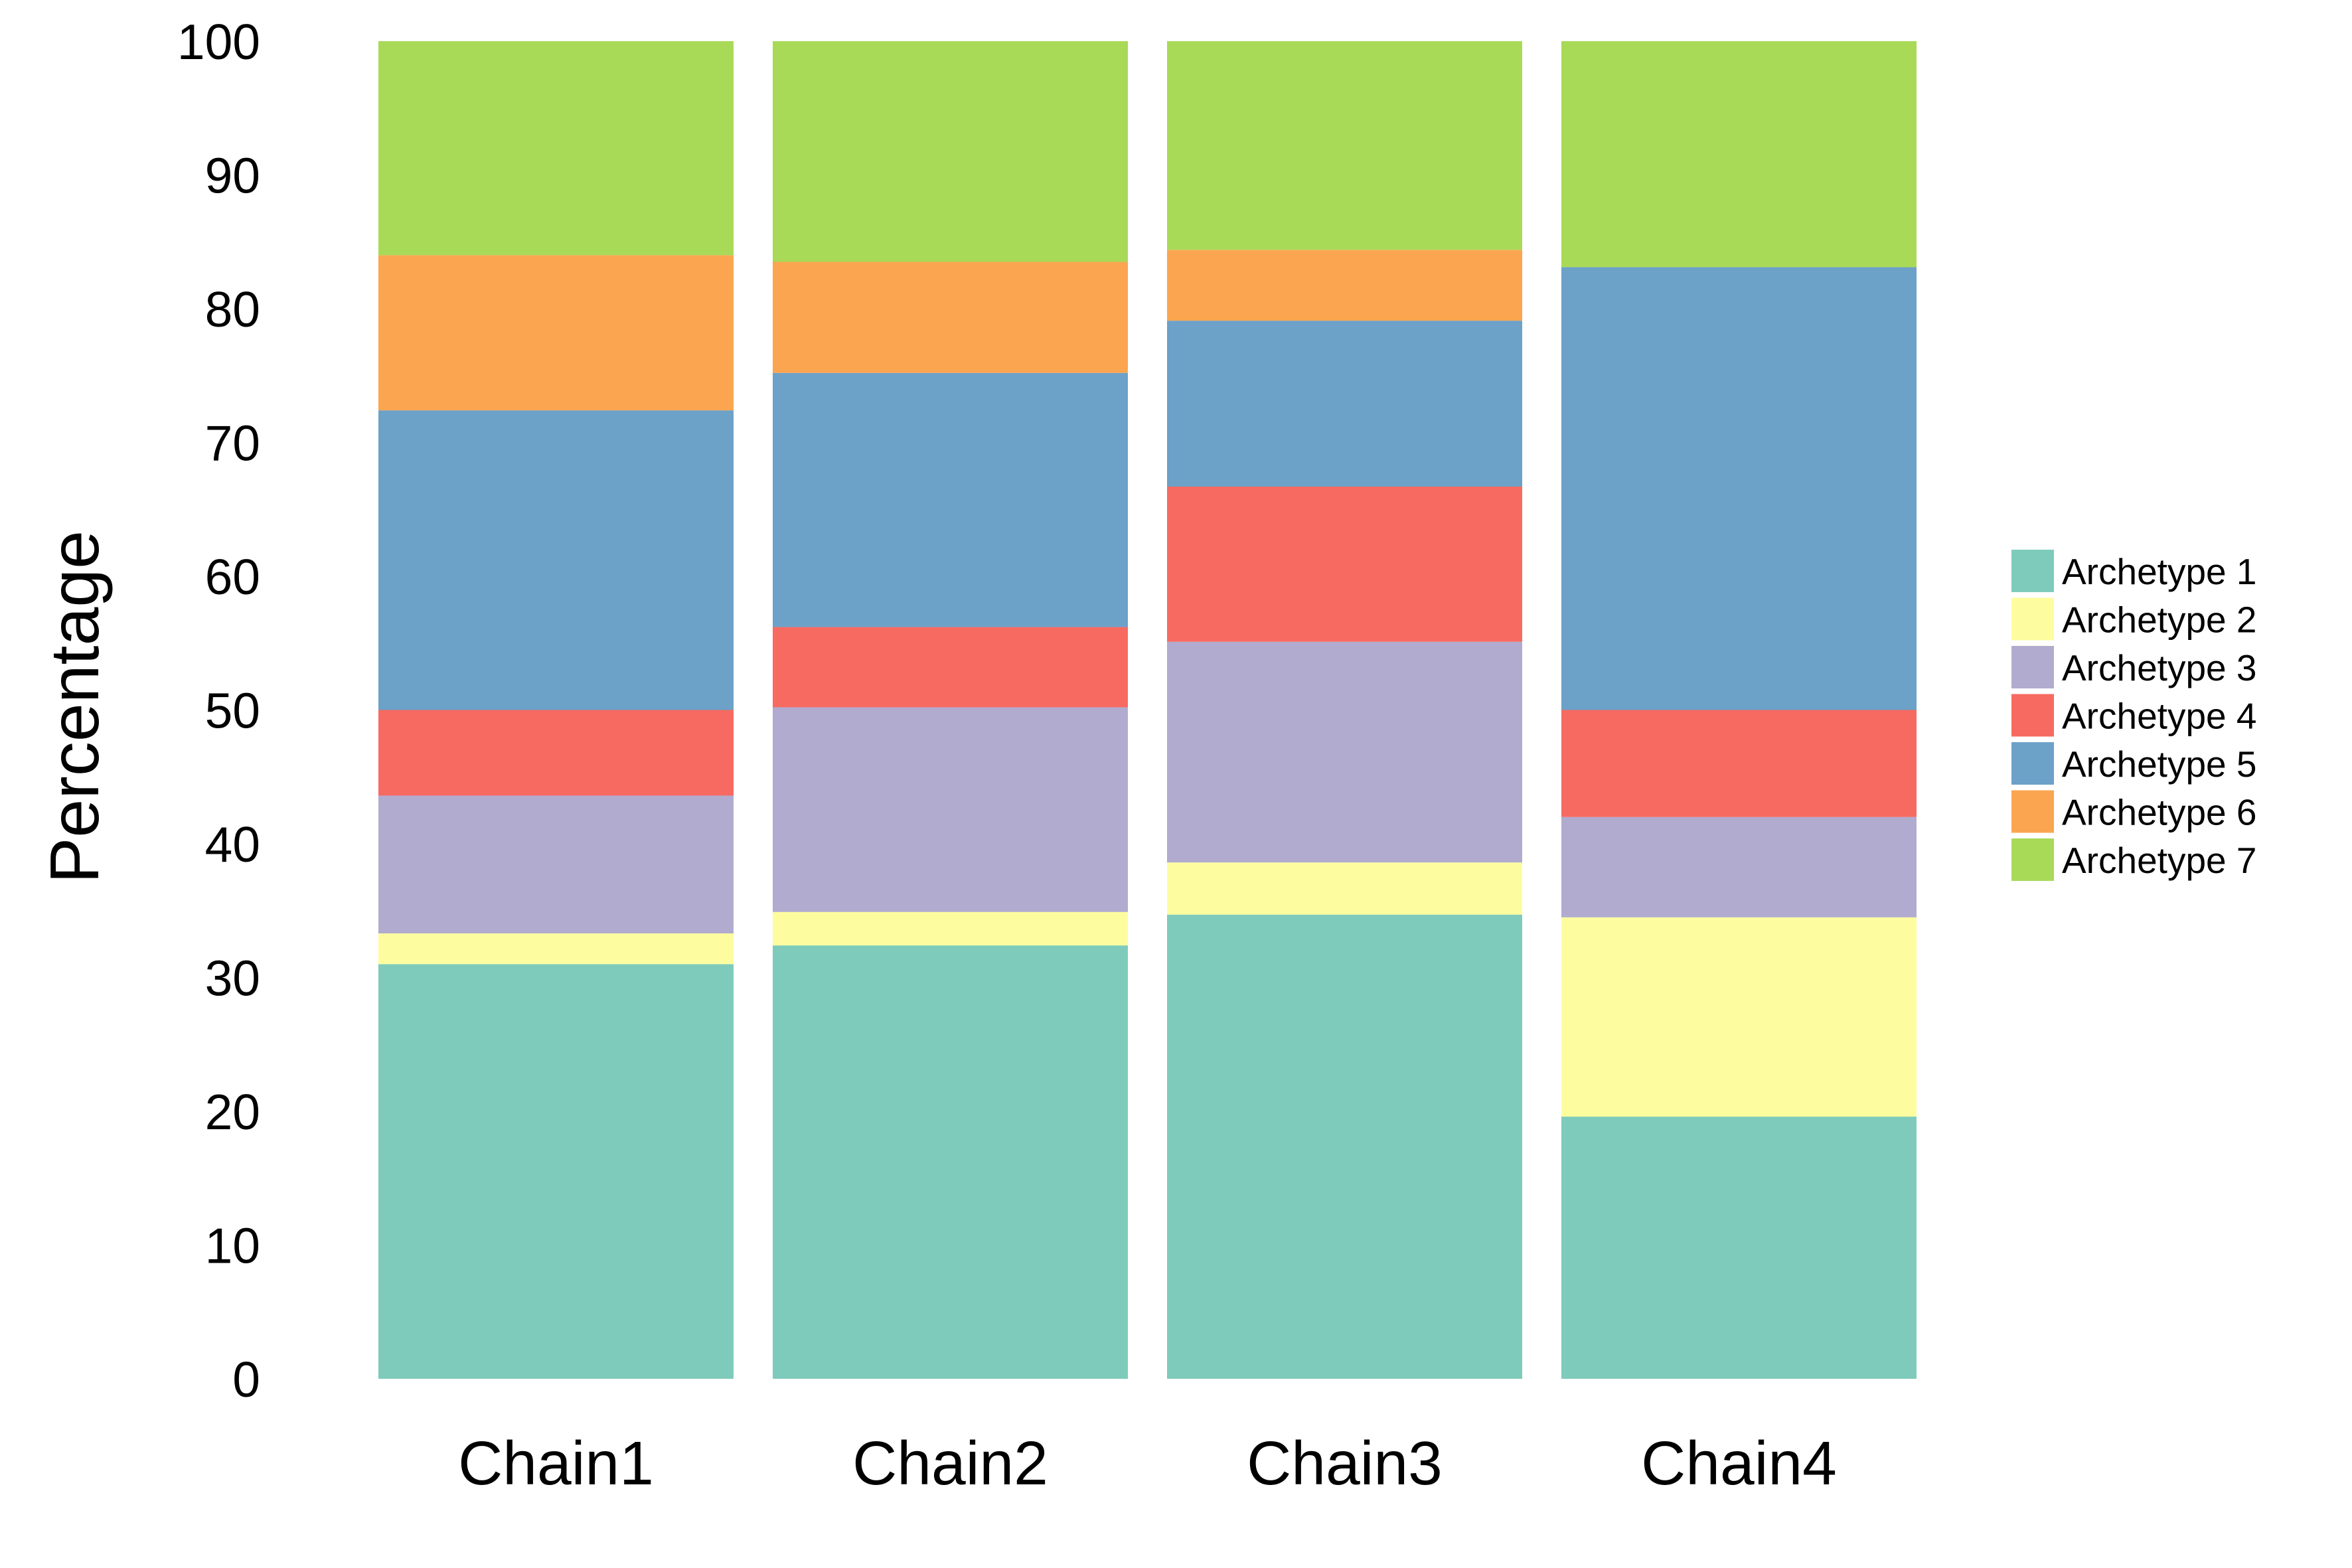 This screenshot has width=2352, height=1568. Describe the element at coordinates (2159, 572) in the screenshot. I see `legend-label-archetype-1: Archetype 1` at that location.